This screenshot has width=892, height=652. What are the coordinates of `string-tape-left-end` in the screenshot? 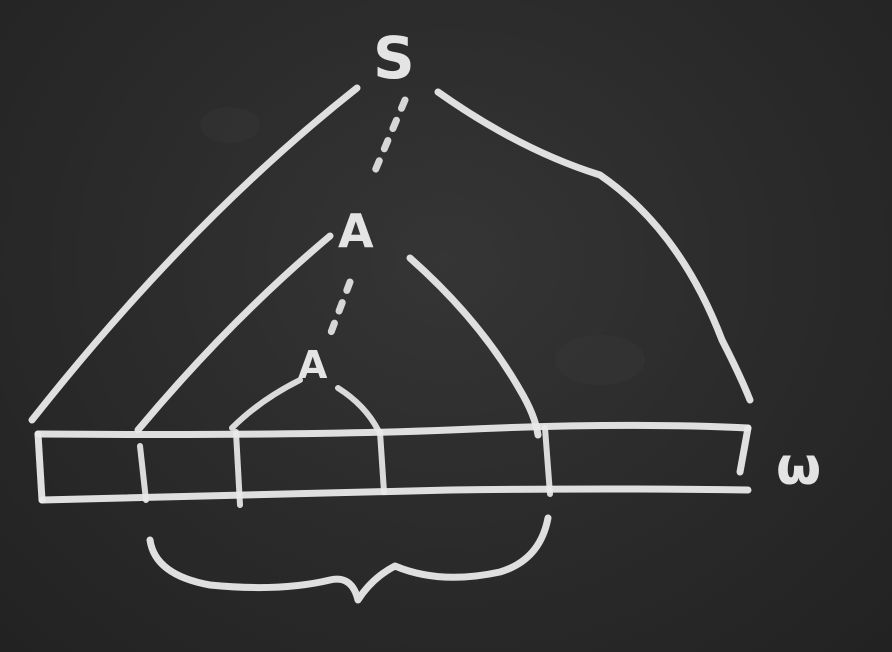 It's located at (40, 467).